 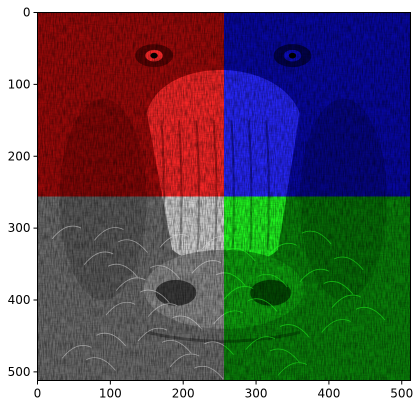 What do you see at coordinates (401, 394) in the screenshot?
I see `x-tick-label: 500` at bounding box center [401, 394].